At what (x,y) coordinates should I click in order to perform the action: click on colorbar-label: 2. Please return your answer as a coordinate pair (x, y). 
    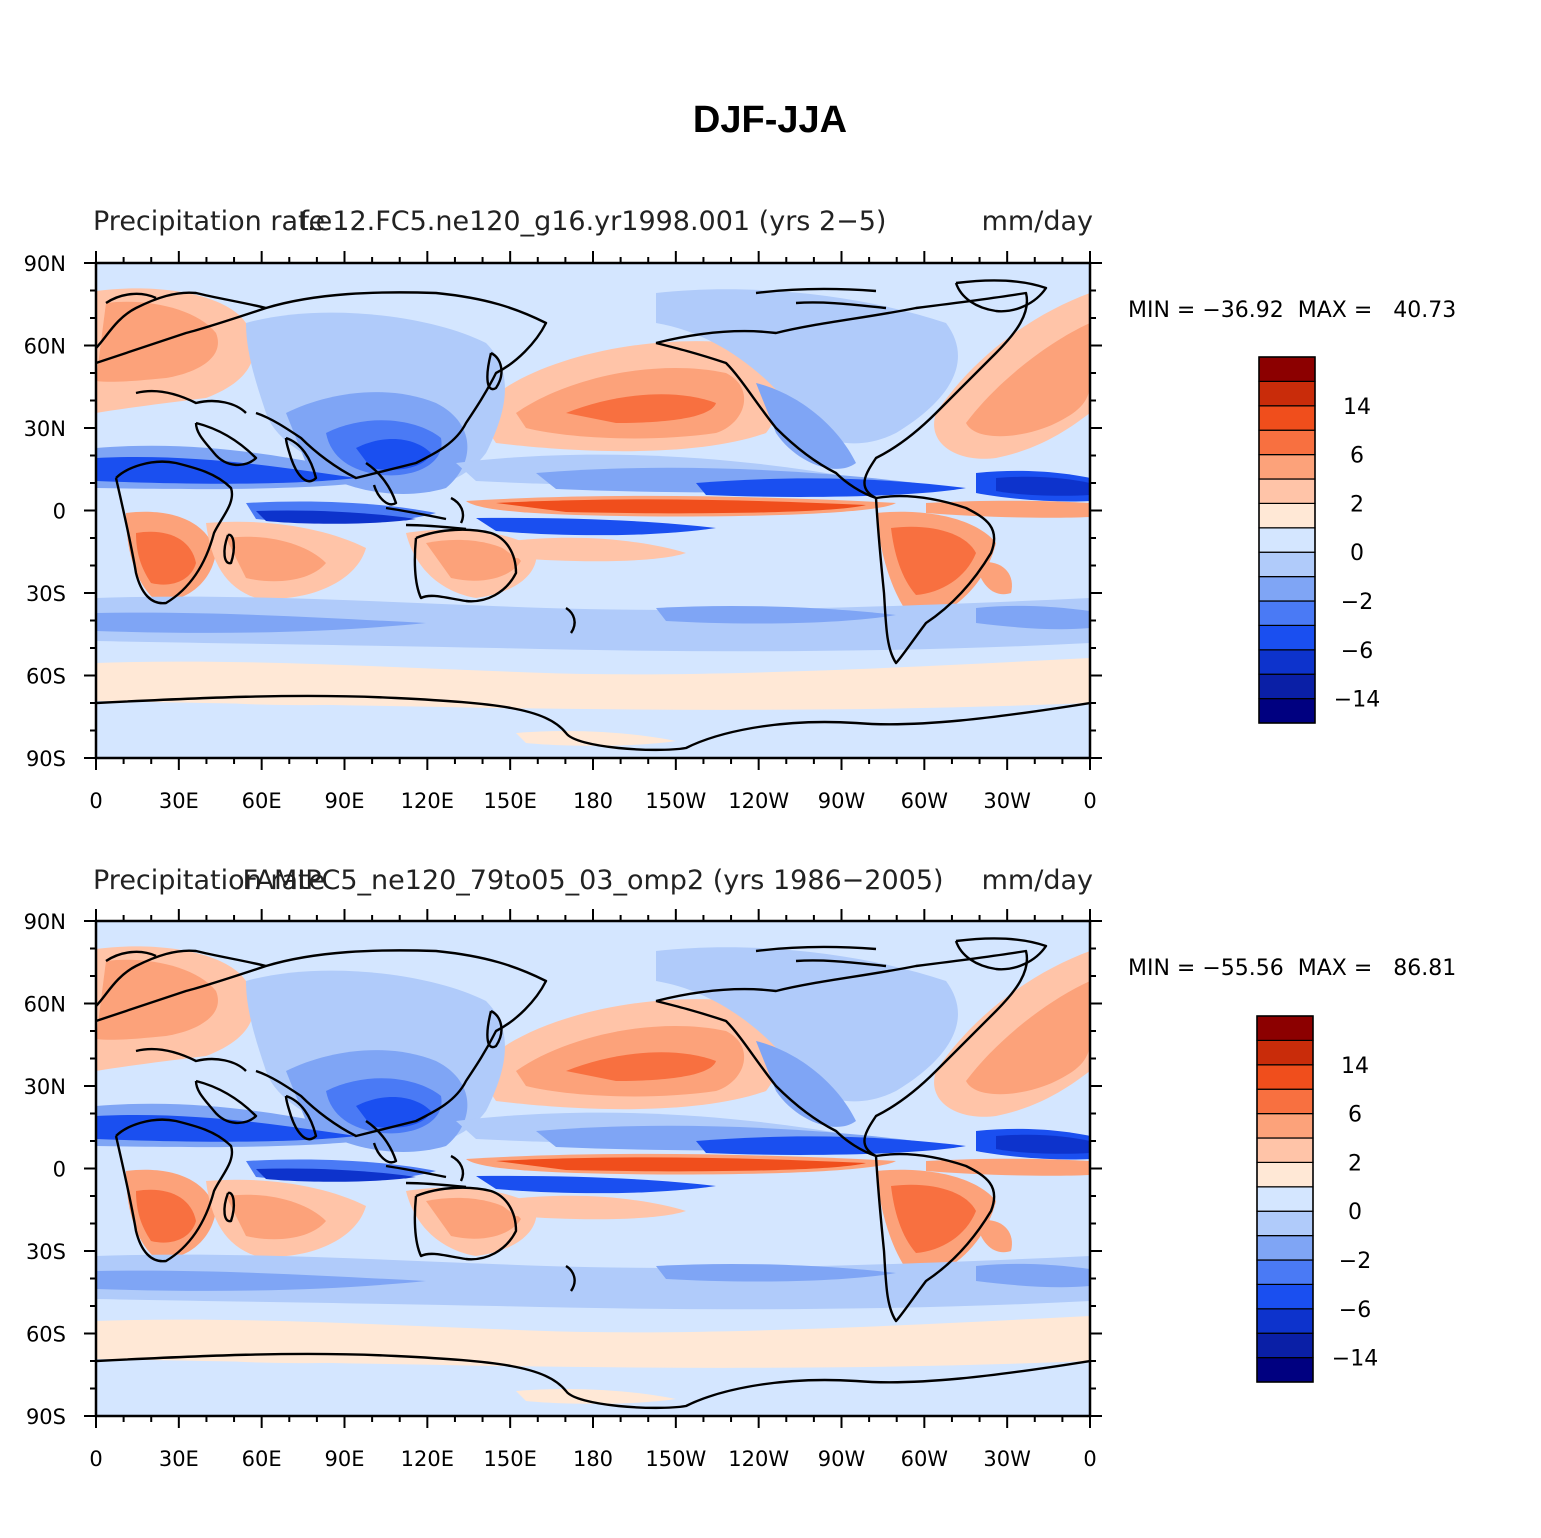
    Looking at the image, I should click on (1355, 1163).